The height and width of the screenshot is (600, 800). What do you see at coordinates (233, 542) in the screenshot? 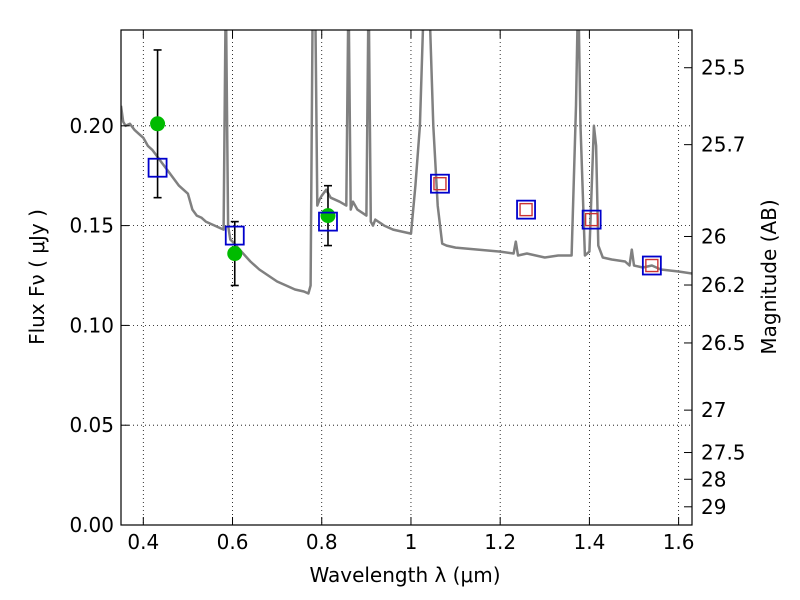
I see `x-tick-label: 0.6` at bounding box center [233, 542].